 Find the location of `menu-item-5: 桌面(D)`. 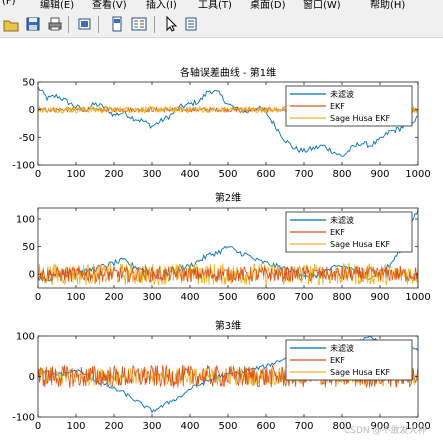

menu-item-5: 桌面(D) is located at coordinates (268, 5).